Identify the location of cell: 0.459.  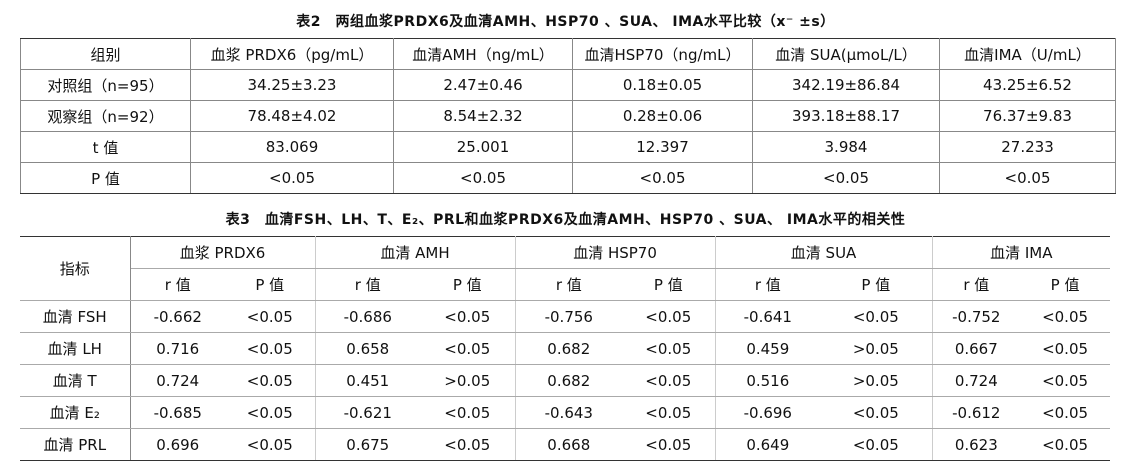
(768, 348).